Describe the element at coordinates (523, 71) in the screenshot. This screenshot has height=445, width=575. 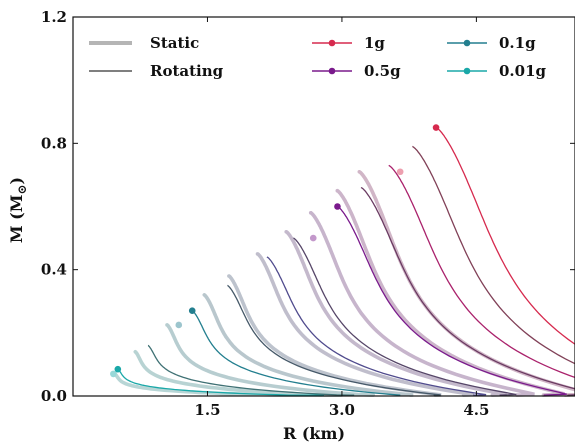
I see `legend-color-label: 0.01g` at that location.